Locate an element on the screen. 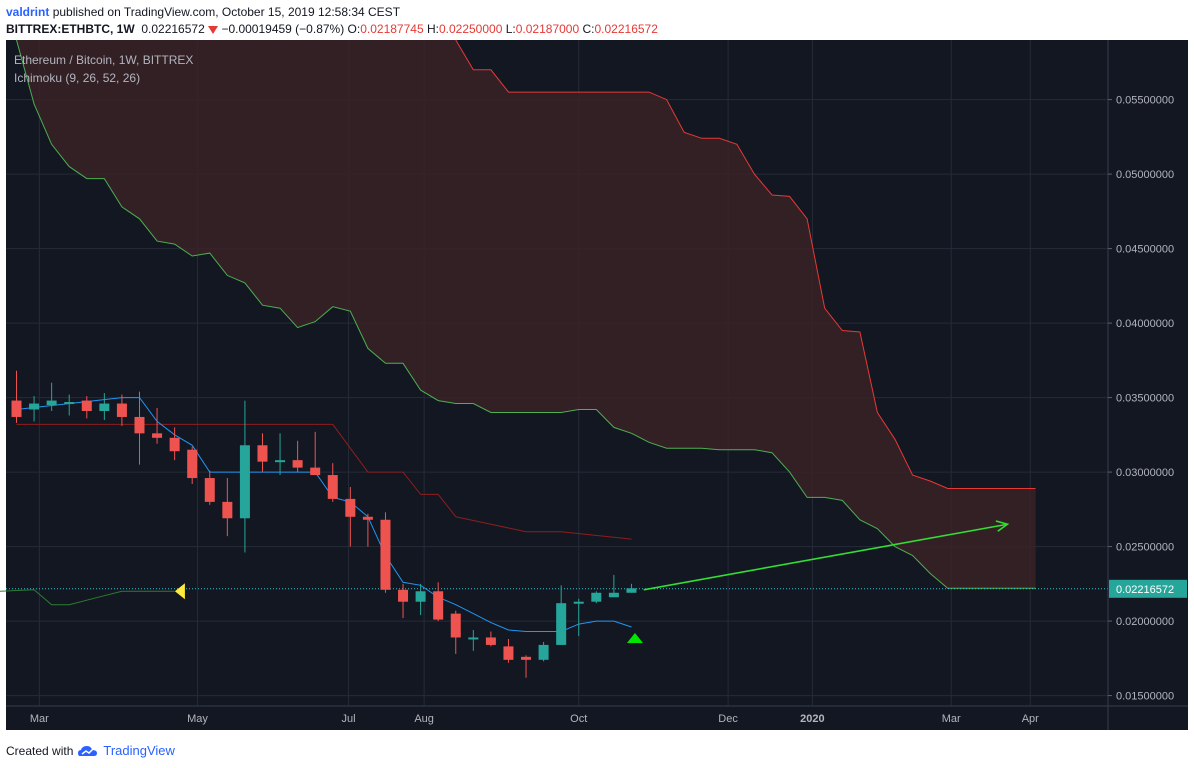 This screenshot has height=768, width=1194. x-tick-label: May is located at coordinates (197, 719).